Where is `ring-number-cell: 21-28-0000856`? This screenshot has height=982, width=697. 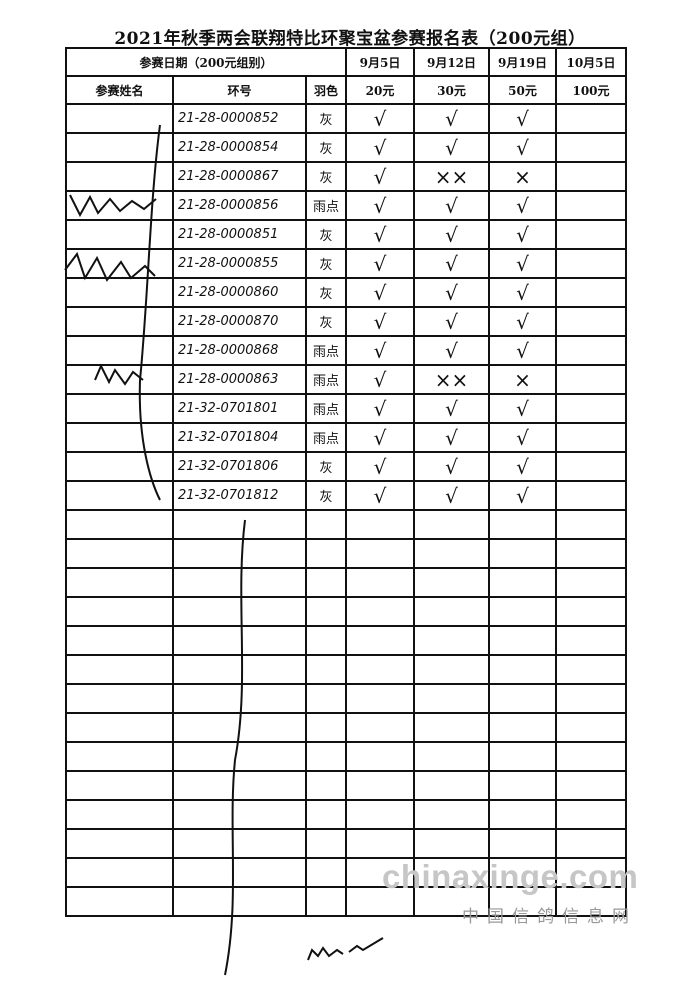 ring-number-cell: 21-28-0000856 is located at coordinates (239, 205).